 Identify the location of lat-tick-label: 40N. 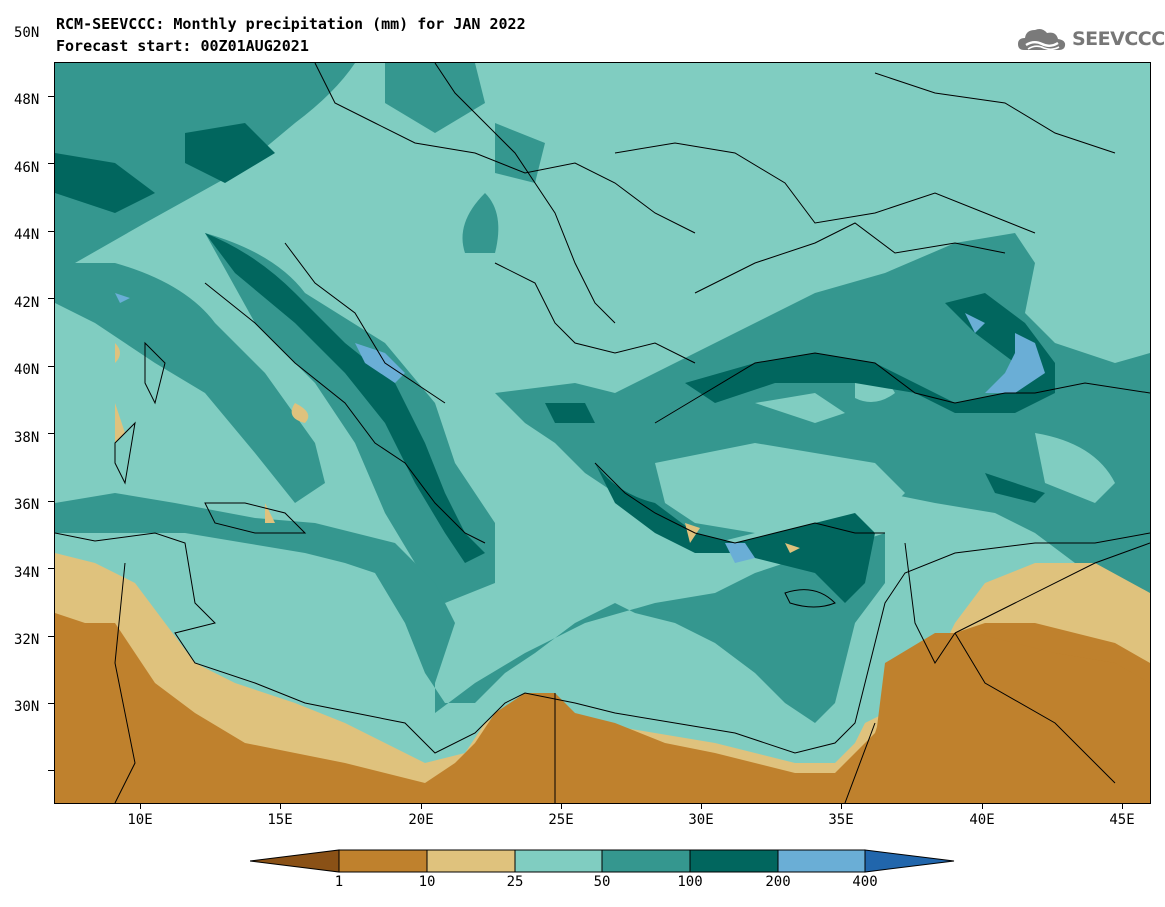
(27, 370).